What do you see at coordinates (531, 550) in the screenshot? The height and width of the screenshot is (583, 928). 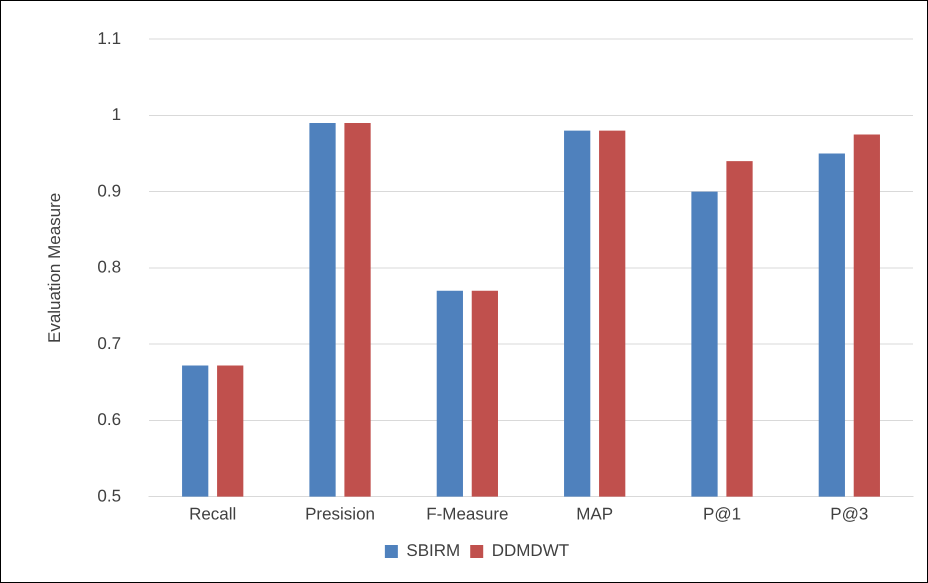 I see `legend-label: DDMDWT` at bounding box center [531, 550].